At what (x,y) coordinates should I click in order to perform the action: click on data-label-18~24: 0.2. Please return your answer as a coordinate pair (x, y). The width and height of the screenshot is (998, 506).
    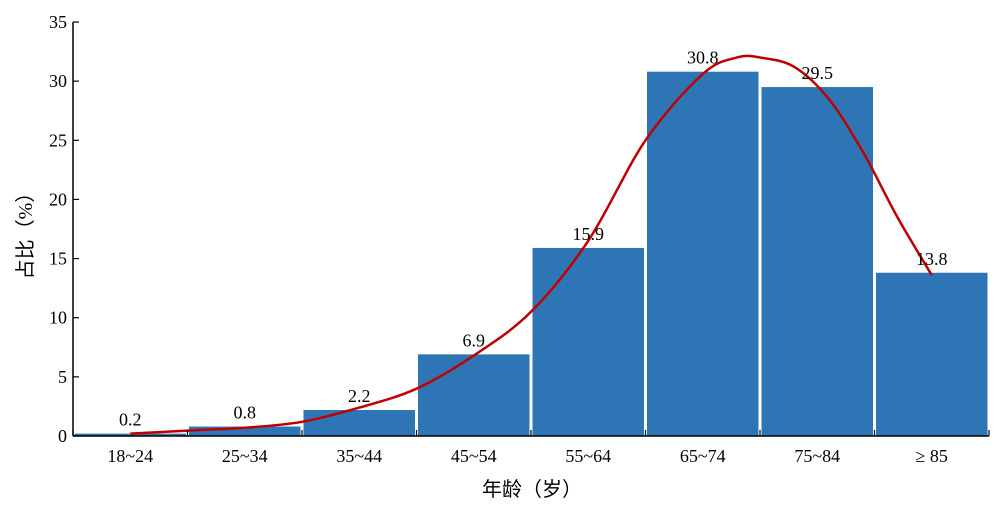
    Looking at the image, I should click on (130, 420).